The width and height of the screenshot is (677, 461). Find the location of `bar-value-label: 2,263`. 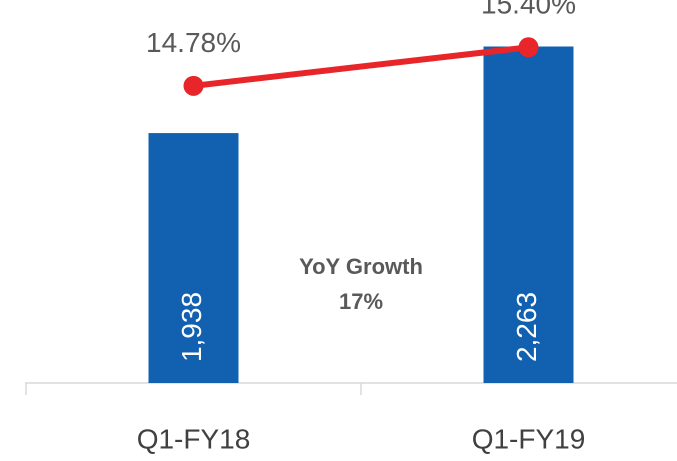

bar-value-label: 2,263 is located at coordinates (526, 327).